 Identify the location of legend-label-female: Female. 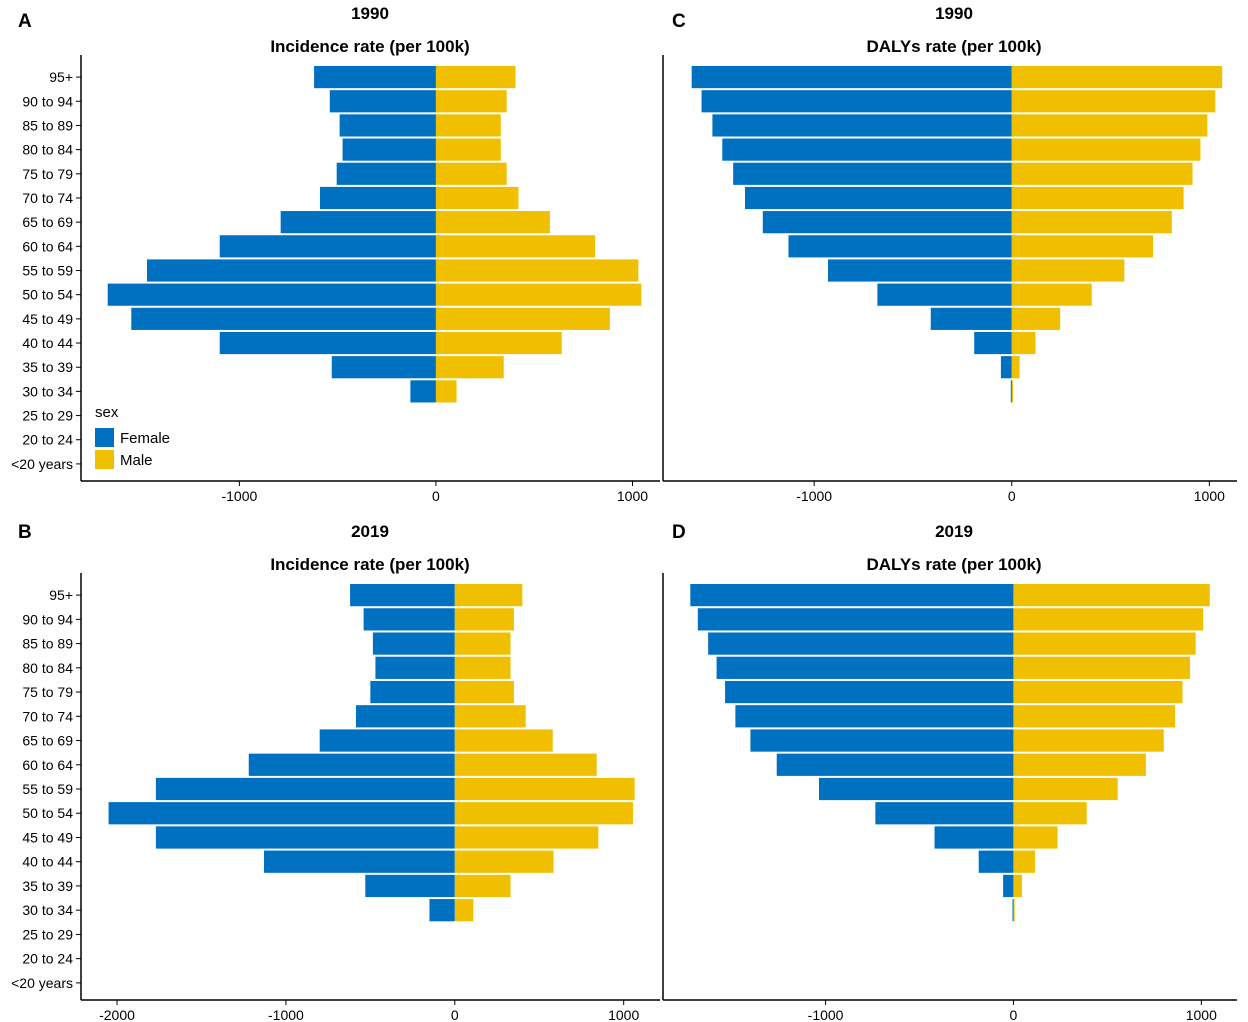
(145, 438).